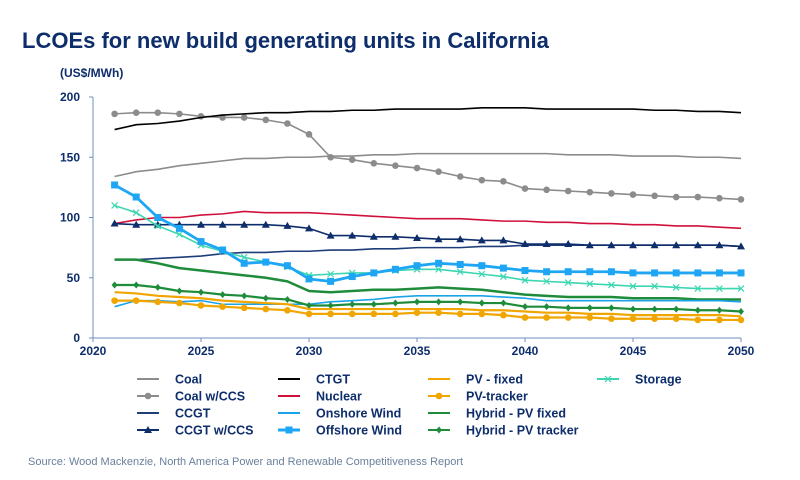  Describe the element at coordinates (193, 414) in the screenshot. I see `legend-label-ccgt: CCGT` at that location.